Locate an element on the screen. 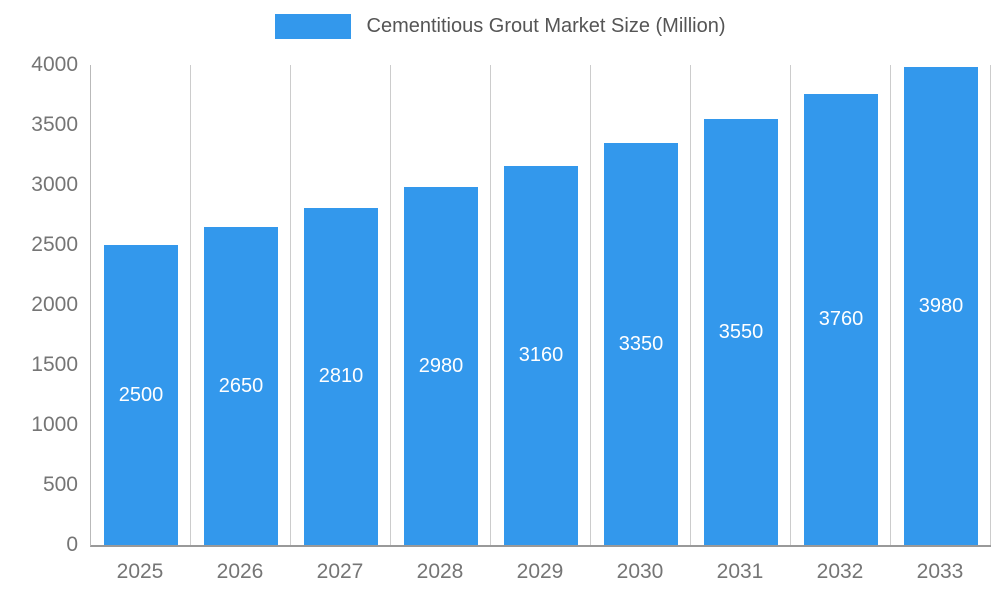 The image size is (1000, 600). bar-value-label: 3350 is located at coordinates (641, 343).